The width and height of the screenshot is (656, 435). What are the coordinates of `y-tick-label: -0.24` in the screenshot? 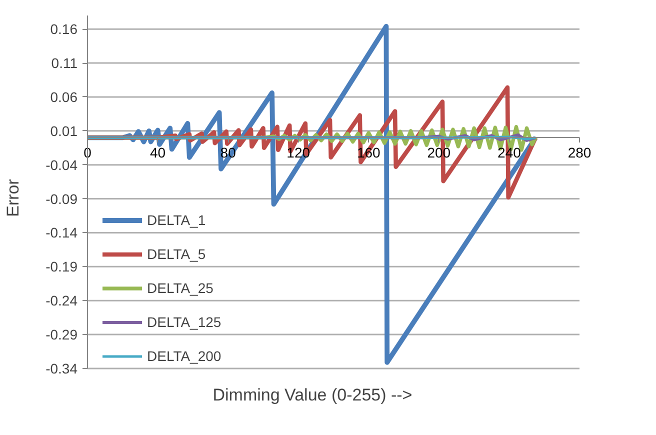 It's located at (62, 300).